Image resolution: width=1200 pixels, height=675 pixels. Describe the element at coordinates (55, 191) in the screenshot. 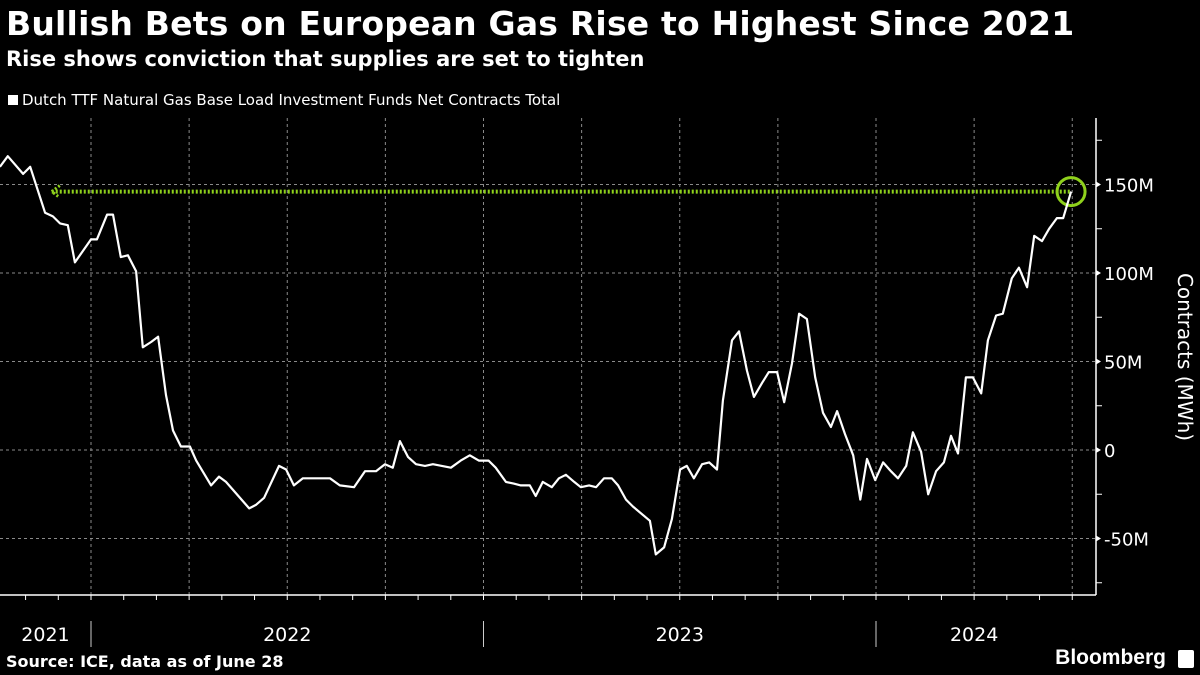

I see `arrowhead-icon` at that location.